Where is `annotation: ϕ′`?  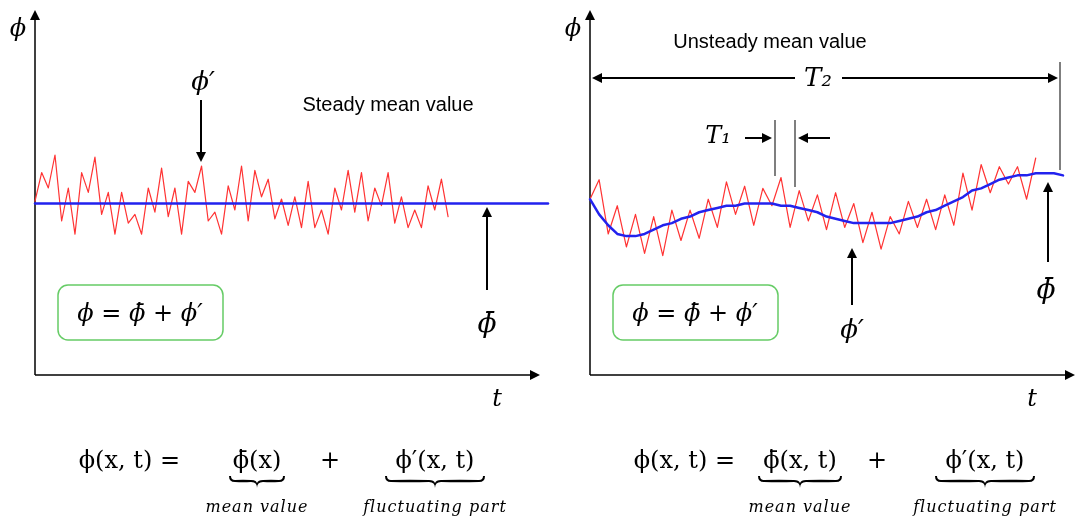 annotation: ϕ′ is located at coordinates (852, 329).